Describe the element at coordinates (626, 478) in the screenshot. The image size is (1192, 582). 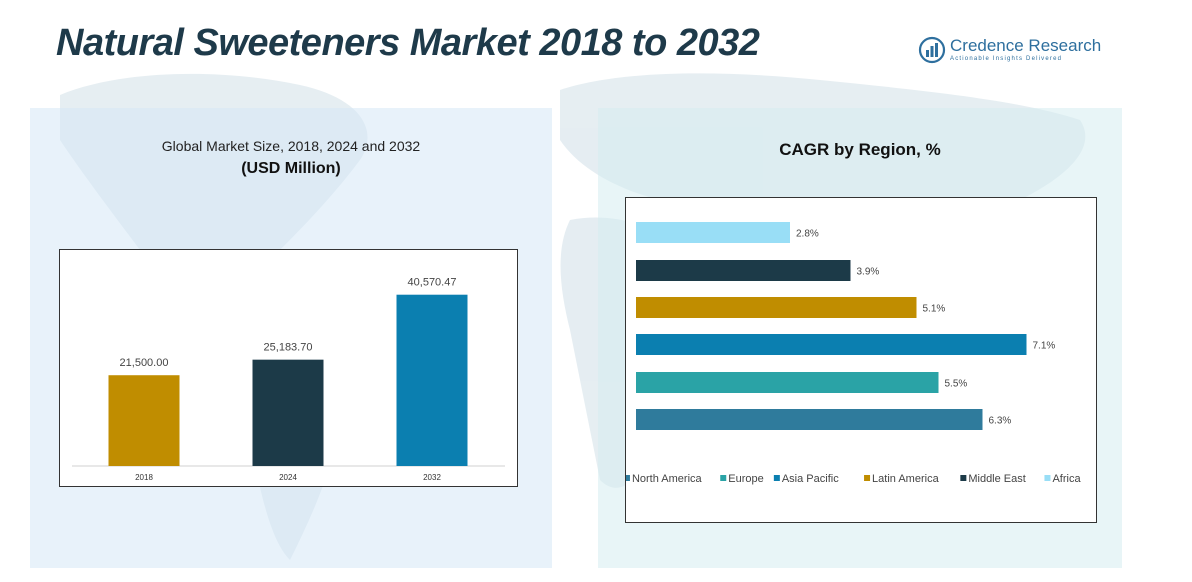
I see `legend-swatch-north-america` at that location.